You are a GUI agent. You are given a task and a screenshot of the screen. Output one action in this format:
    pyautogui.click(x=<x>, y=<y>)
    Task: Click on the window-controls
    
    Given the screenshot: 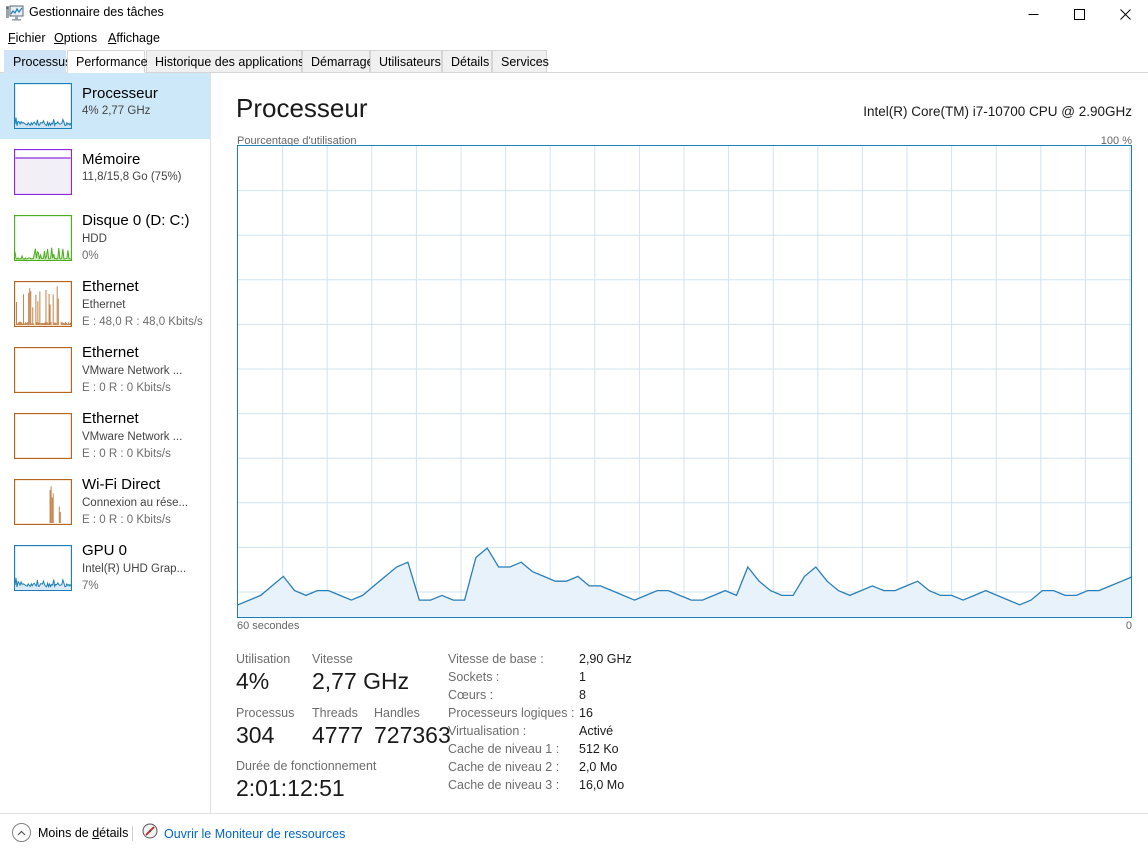 What is the action you would take?
    pyautogui.click(x=1079, y=14)
    